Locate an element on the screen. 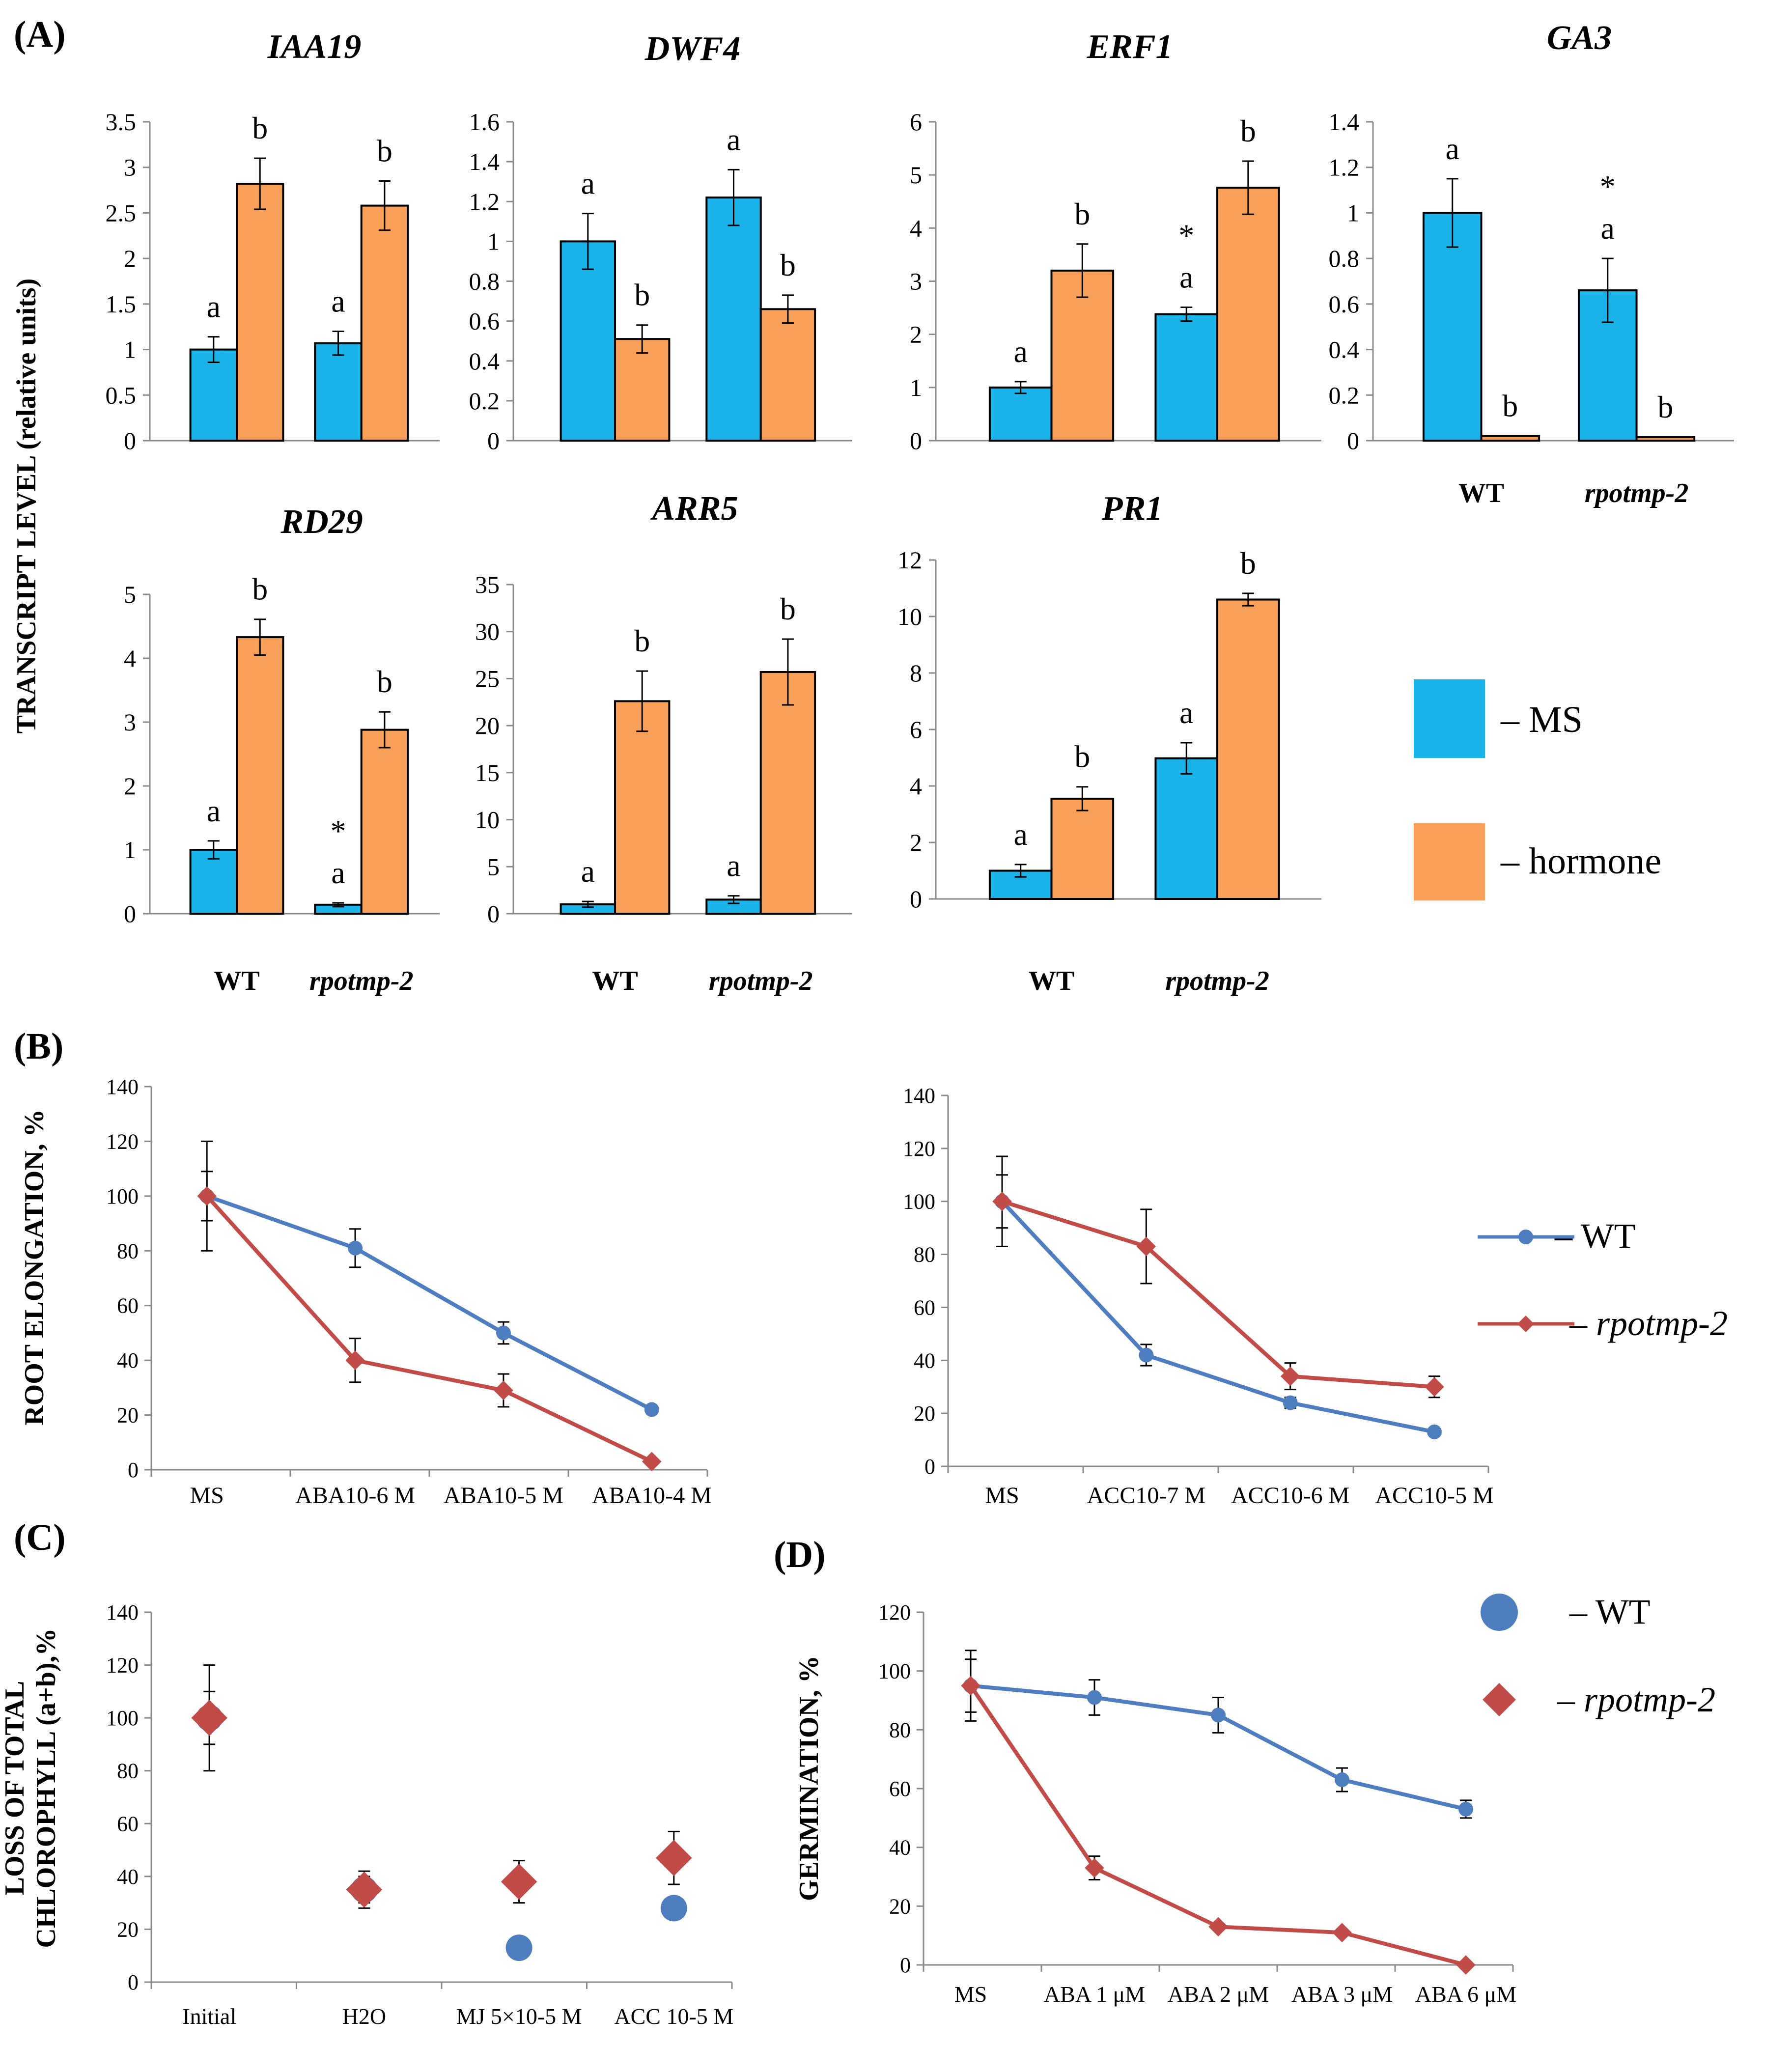 The height and width of the screenshot is (2045, 1792). bar-rd29 is located at coordinates (384, 821).